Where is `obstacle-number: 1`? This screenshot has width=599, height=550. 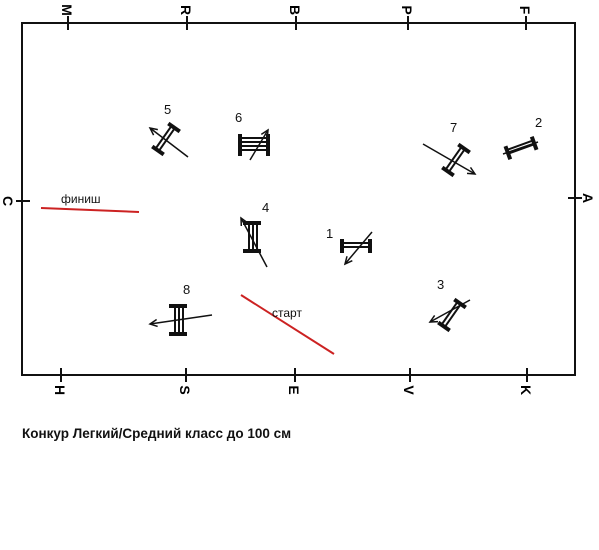 obstacle-number: 1 is located at coordinates (329, 233).